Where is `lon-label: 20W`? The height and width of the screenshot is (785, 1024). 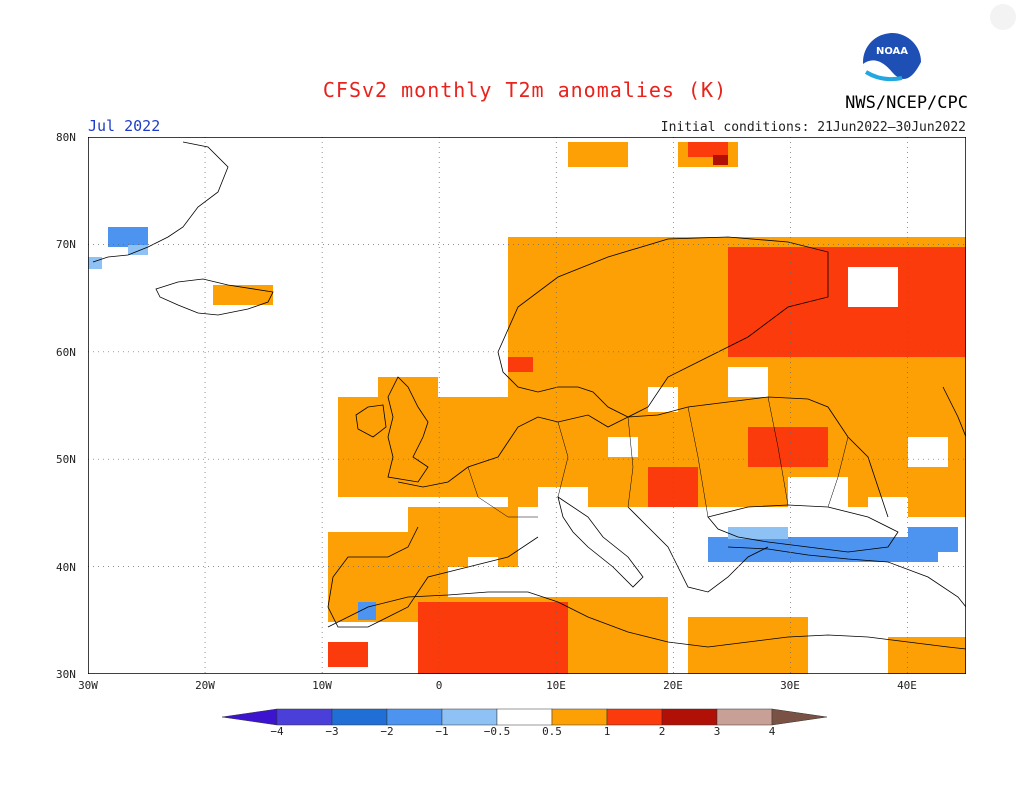
lon-label: 20W is located at coordinates (205, 685).